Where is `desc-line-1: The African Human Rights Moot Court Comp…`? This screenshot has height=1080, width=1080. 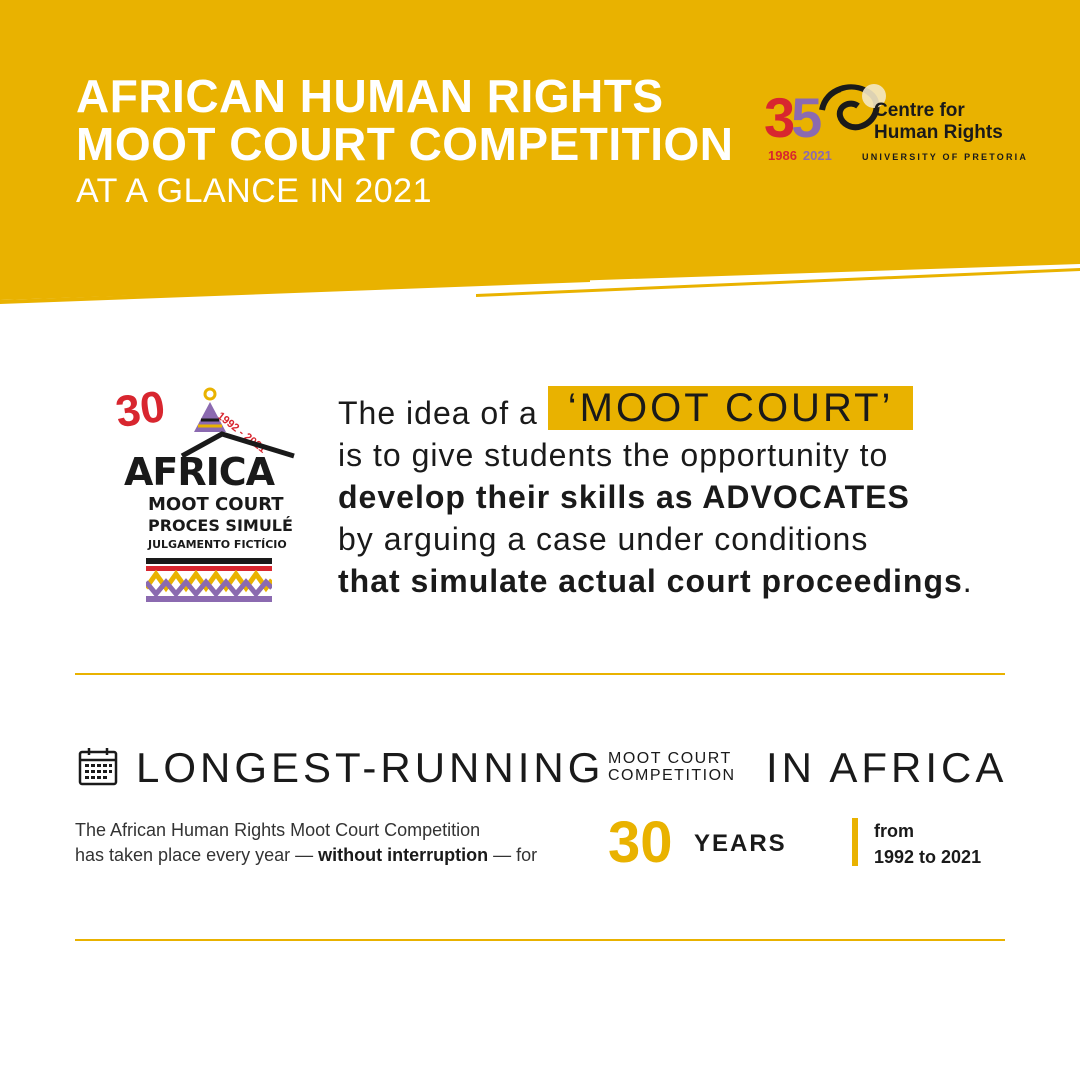
desc-line-1: The African Human Rights Moot Court Comp… is located at coordinates (278, 830).